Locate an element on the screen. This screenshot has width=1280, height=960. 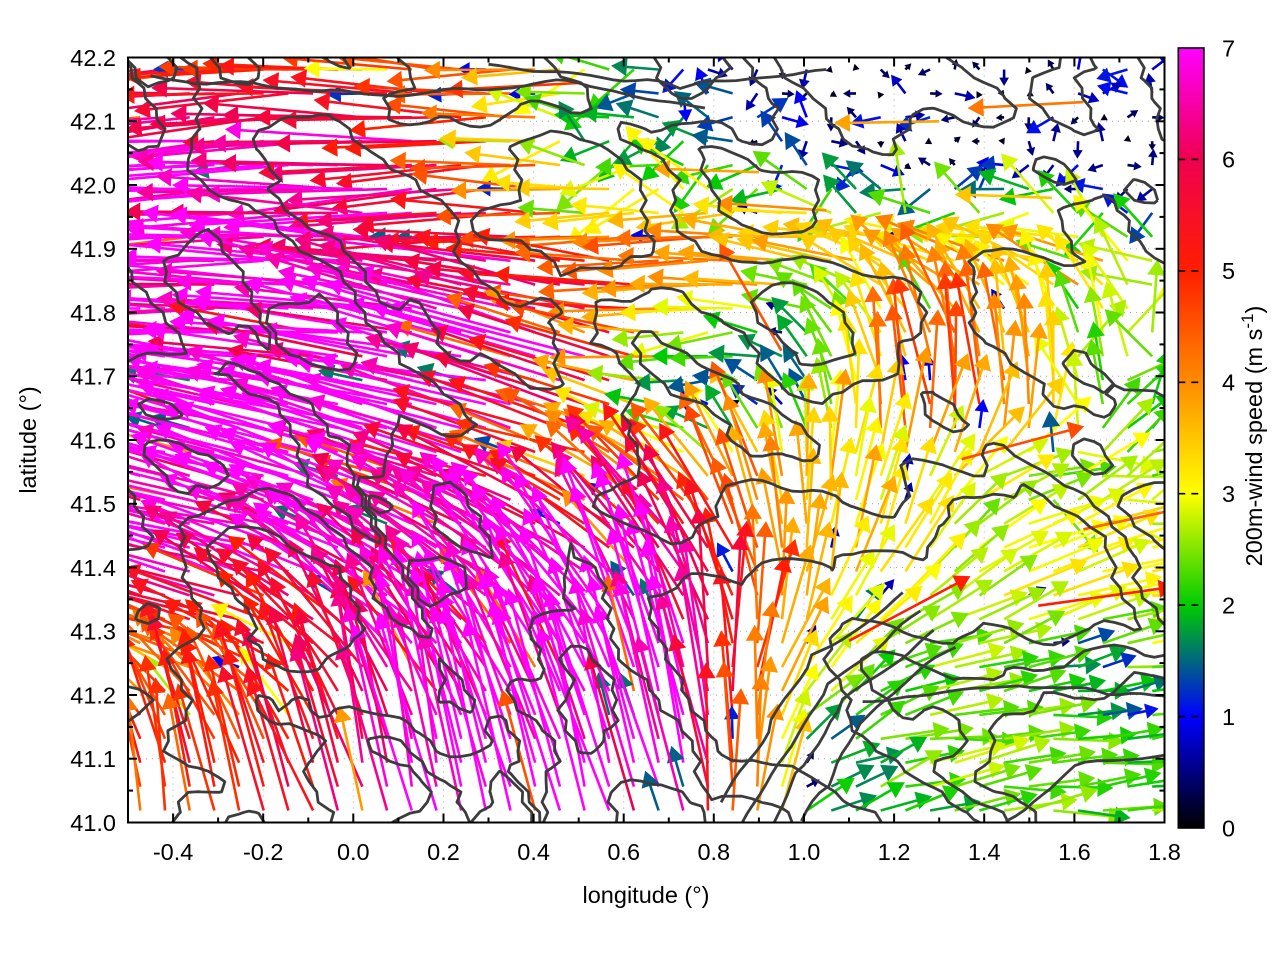
svg-text: 1.2 is located at coordinates (894, 852).